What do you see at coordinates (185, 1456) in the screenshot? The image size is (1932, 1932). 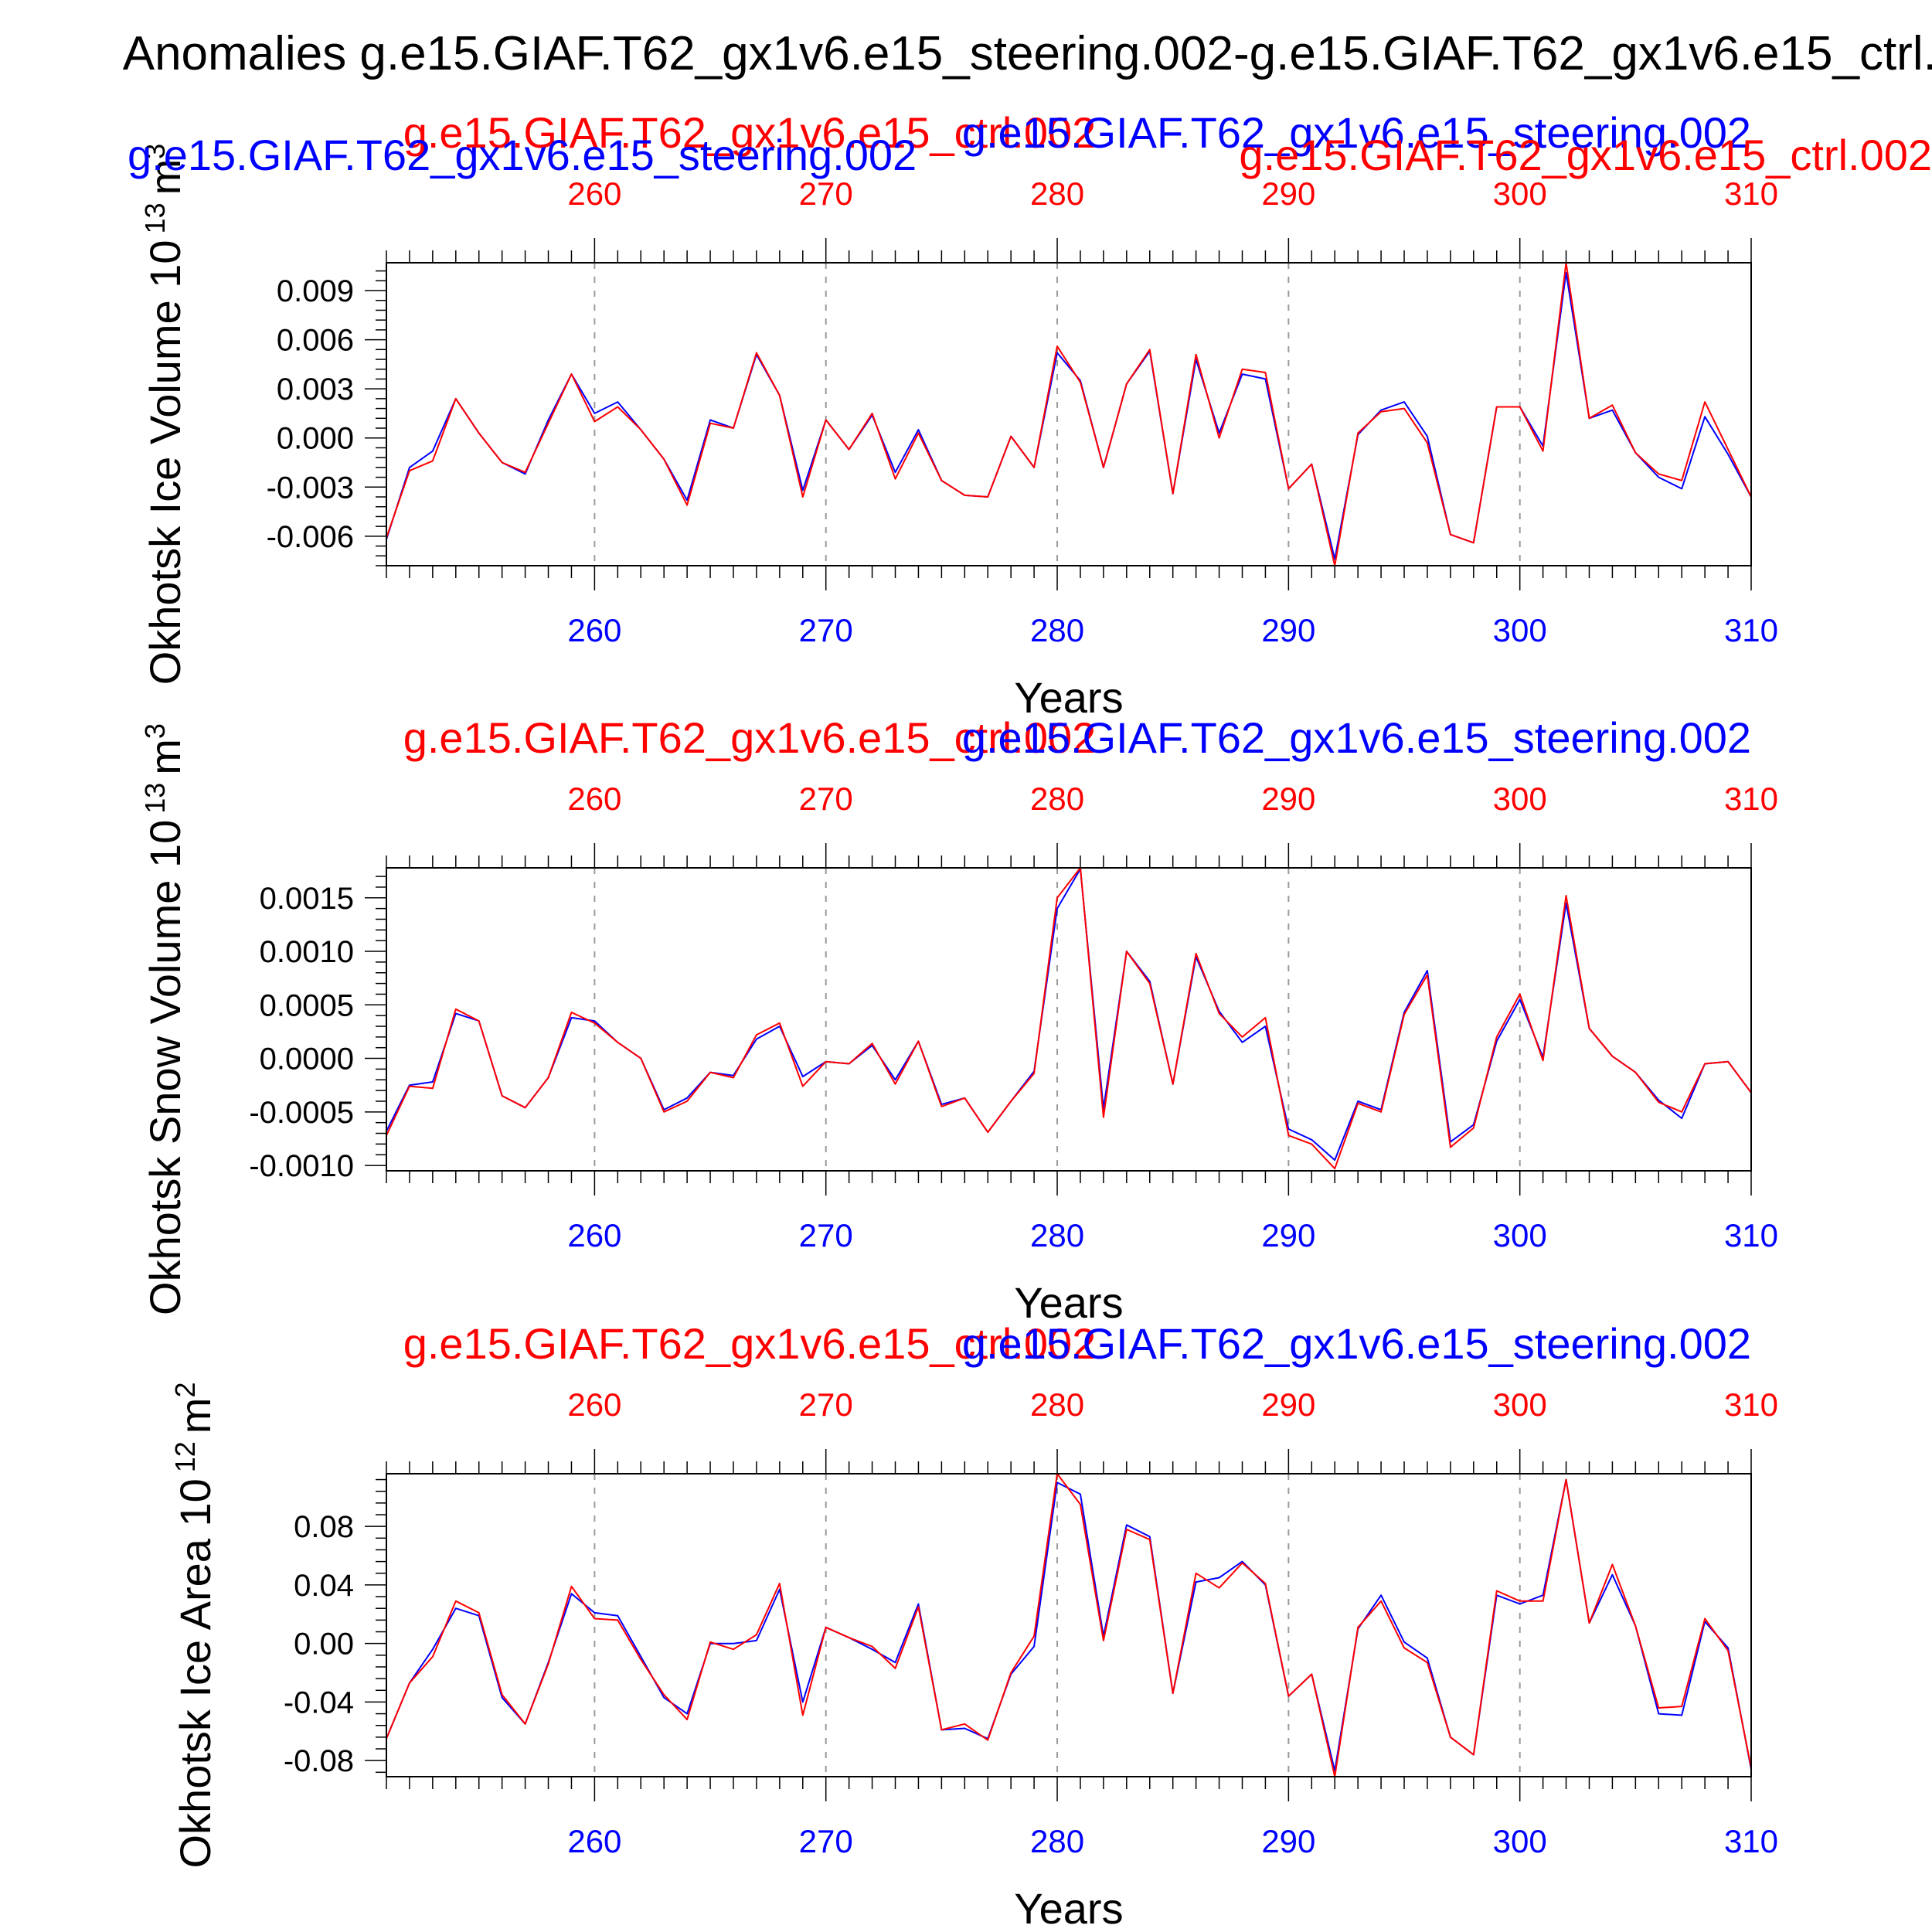 I see `y-axis-label-exponent: 12` at bounding box center [185, 1456].